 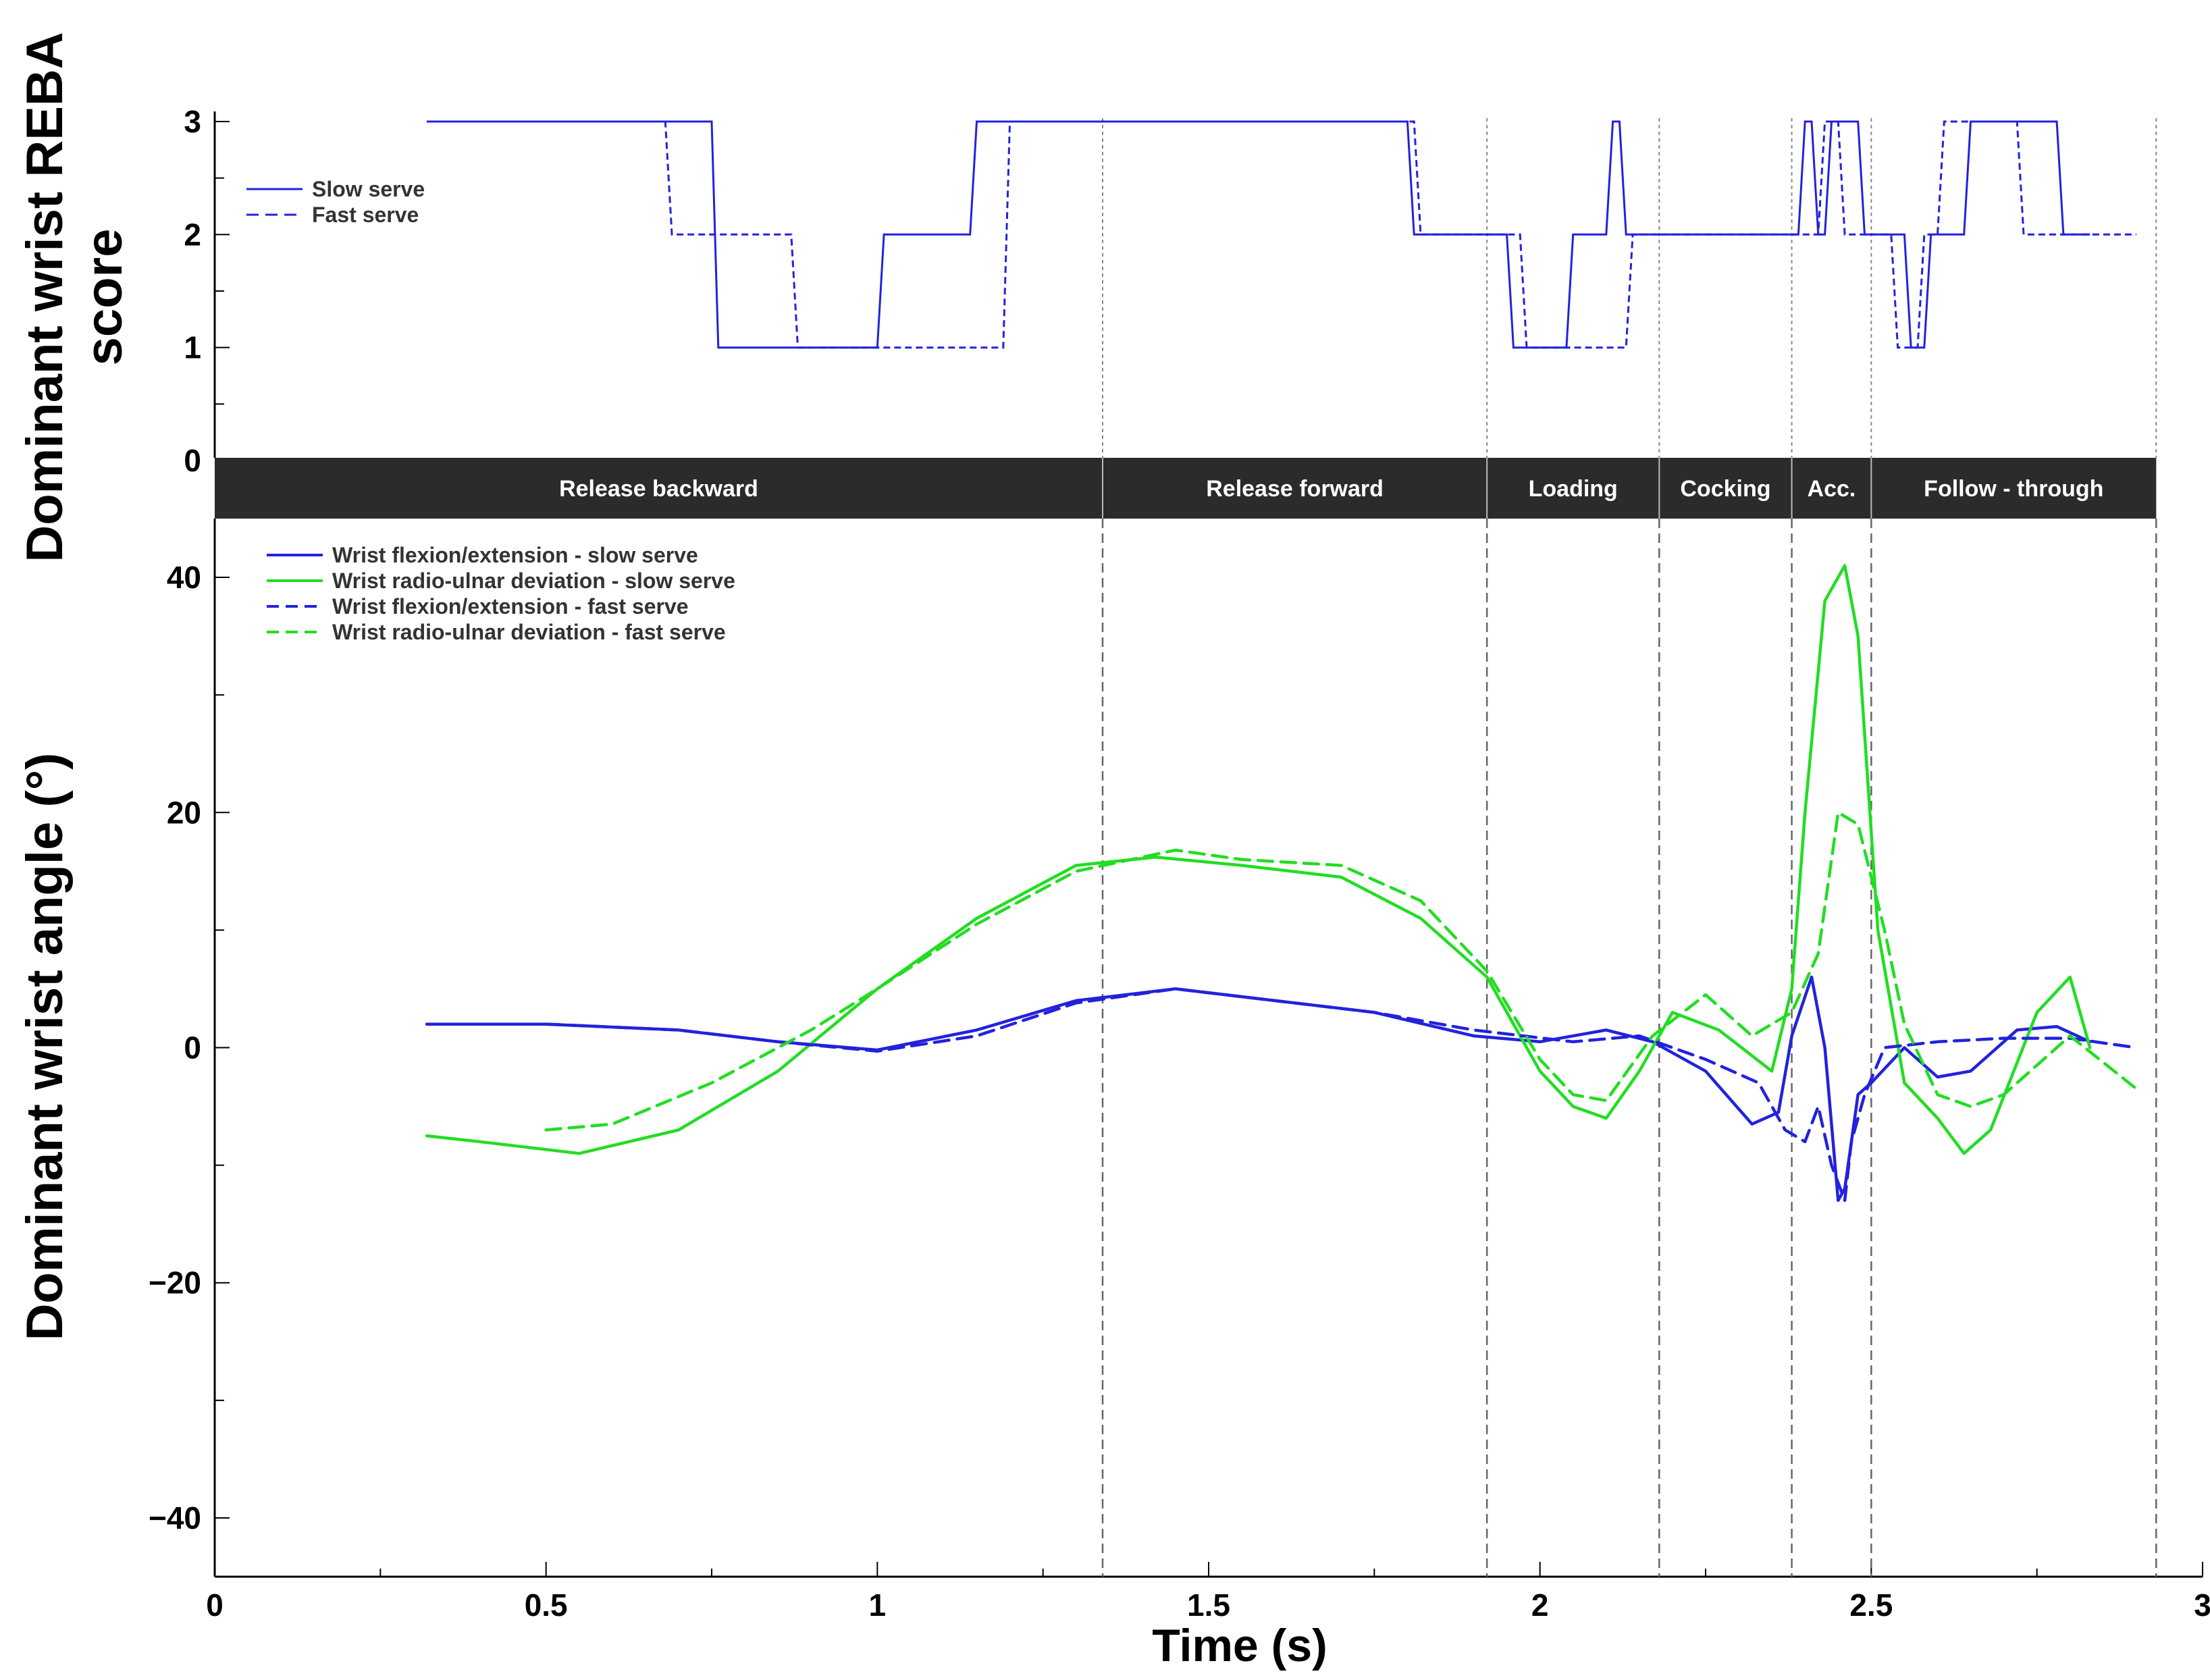 I want to click on phase-label-release-backward: Release backward, so click(x=658, y=489).